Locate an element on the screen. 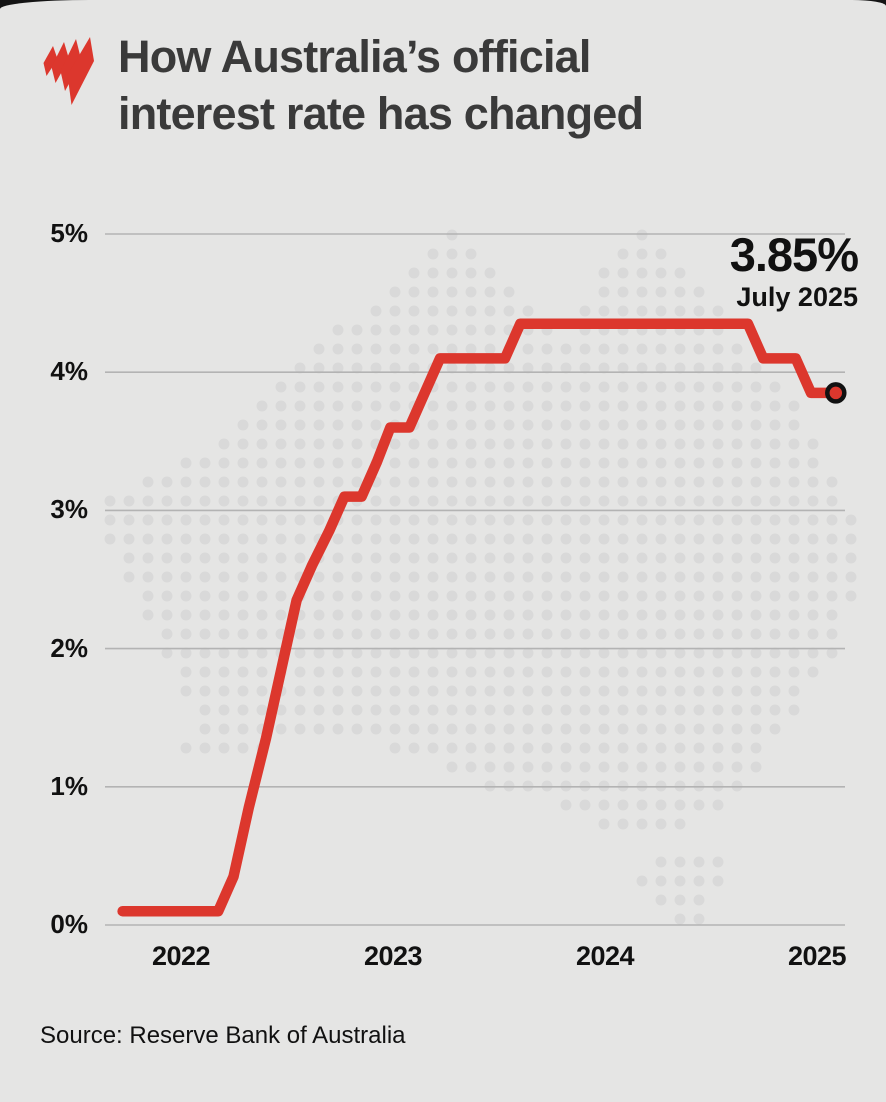 This screenshot has height=1102, width=886. y-axis-label-5%: 5% is located at coordinates (69, 233).